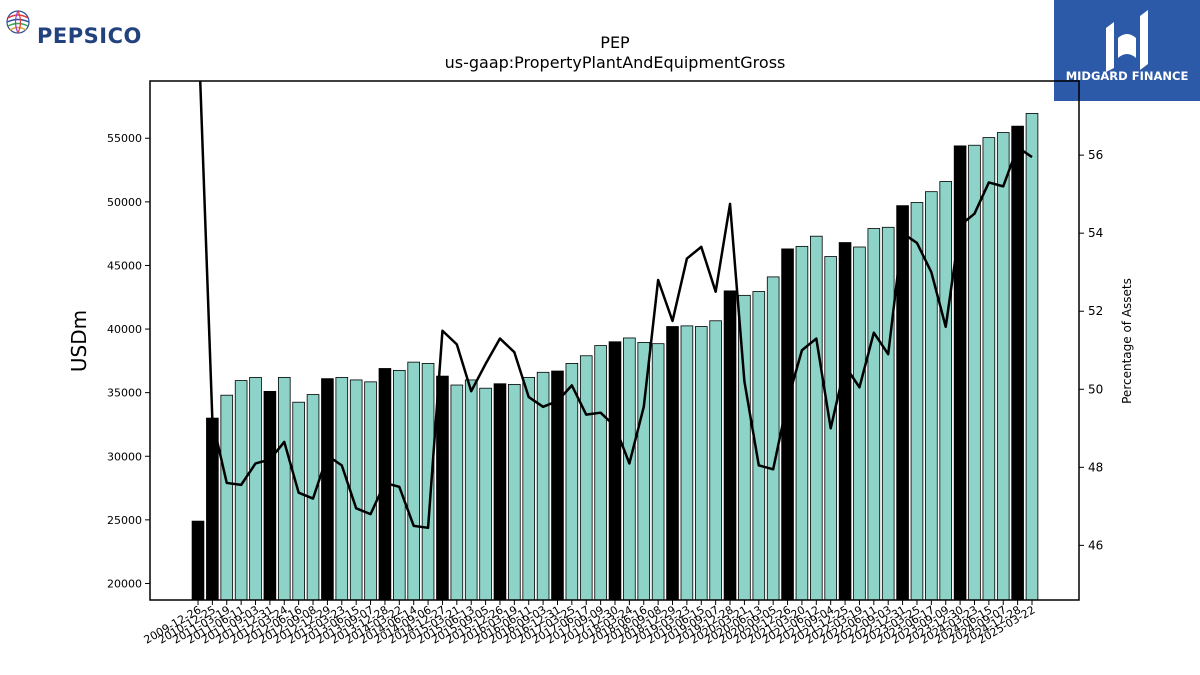 Image resolution: width=1200 pixels, height=675 pixels. What do you see at coordinates (124, 520) in the screenshot?
I see `y-tick-label: 25000` at bounding box center [124, 520].